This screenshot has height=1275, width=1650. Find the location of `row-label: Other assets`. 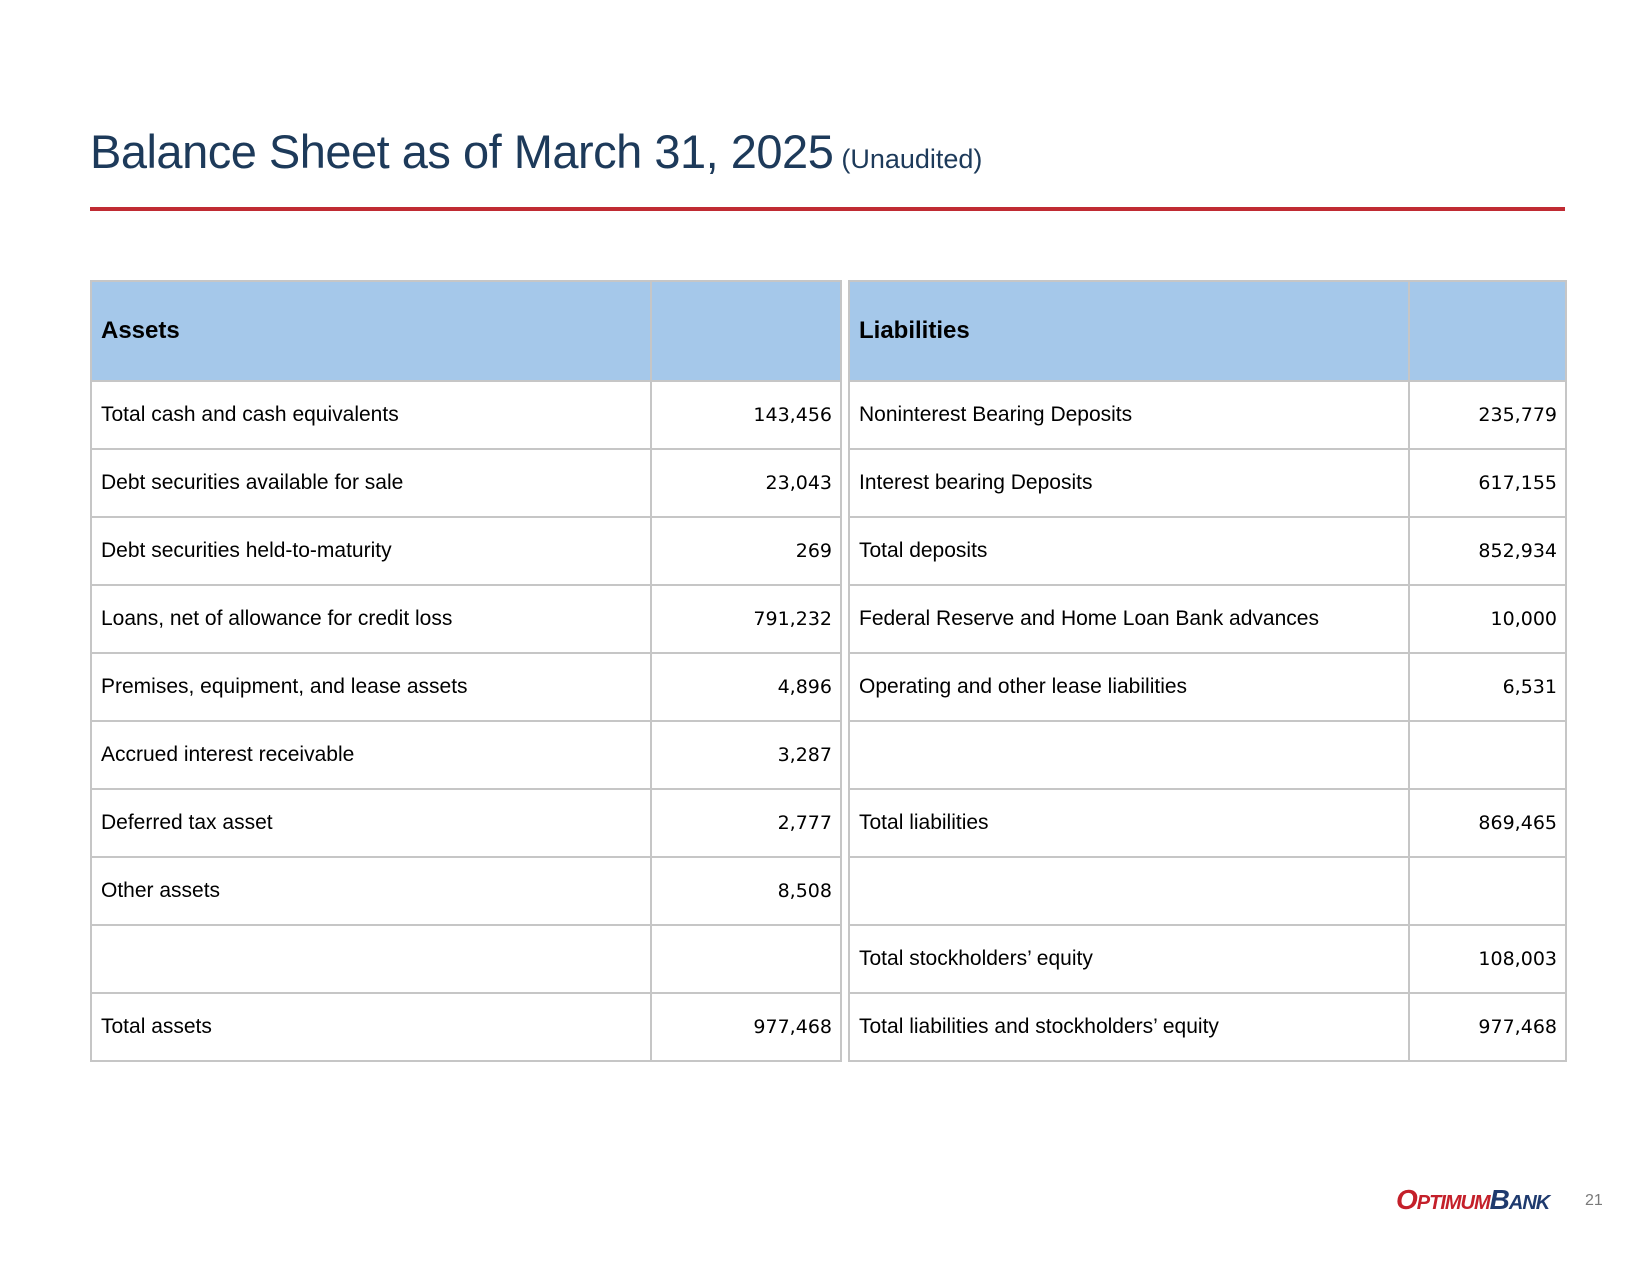

row-label: Other assets is located at coordinates (371, 891).